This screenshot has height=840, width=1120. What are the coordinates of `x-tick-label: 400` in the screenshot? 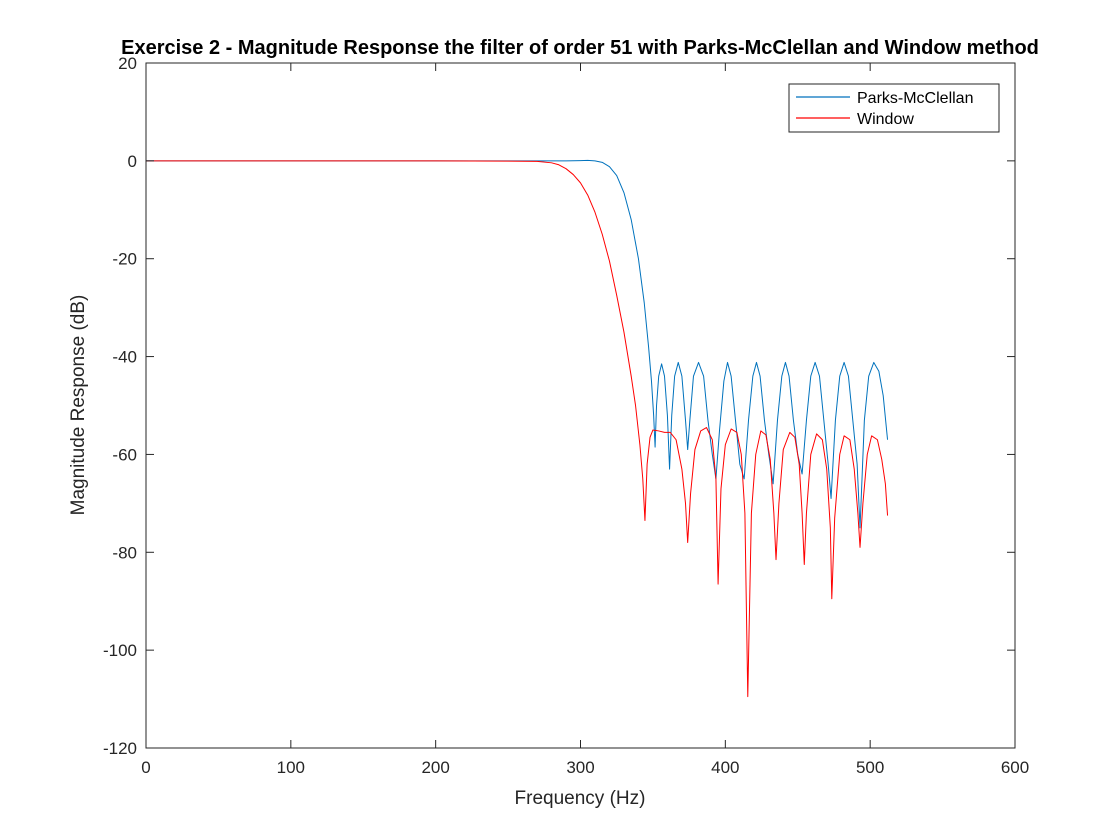 It's located at (725, 767).